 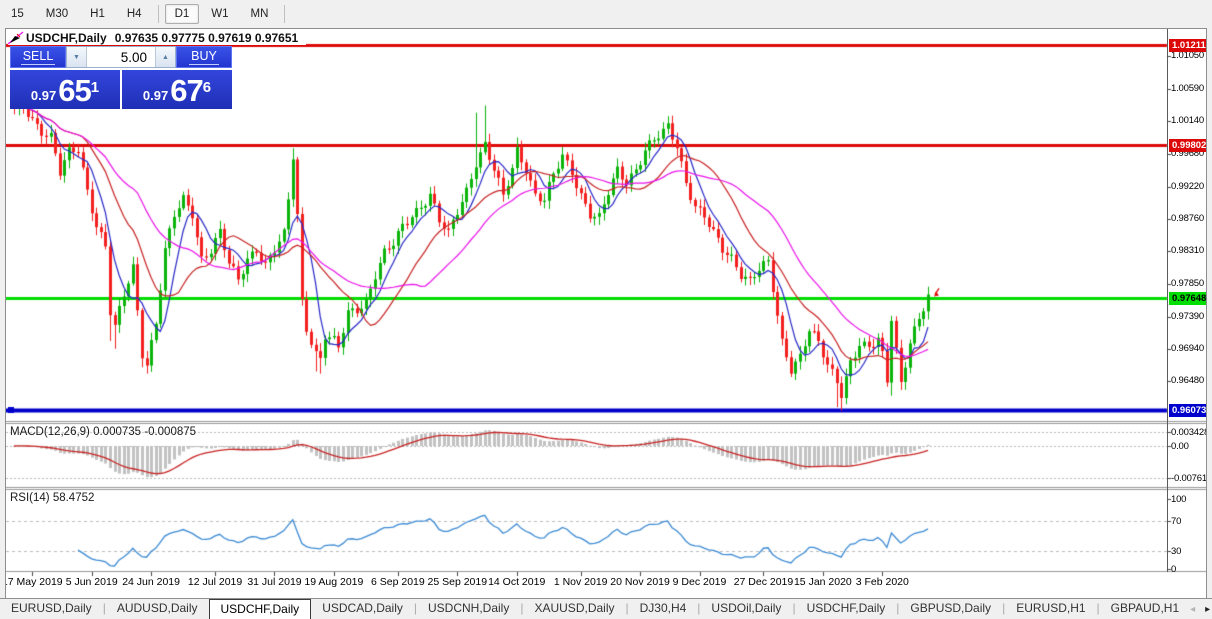 I want to click on date-tick-24-Jun-2019: 24 Jun 2019, so click(x=151, y=582).